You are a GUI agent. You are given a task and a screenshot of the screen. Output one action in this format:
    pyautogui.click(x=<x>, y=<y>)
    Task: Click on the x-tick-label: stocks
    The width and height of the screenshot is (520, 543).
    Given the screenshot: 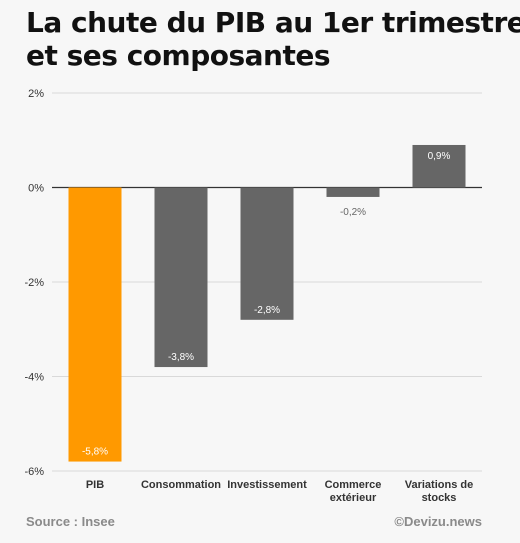 What is the action you would take?
    pyautogui.click(x=439, y=498)
    